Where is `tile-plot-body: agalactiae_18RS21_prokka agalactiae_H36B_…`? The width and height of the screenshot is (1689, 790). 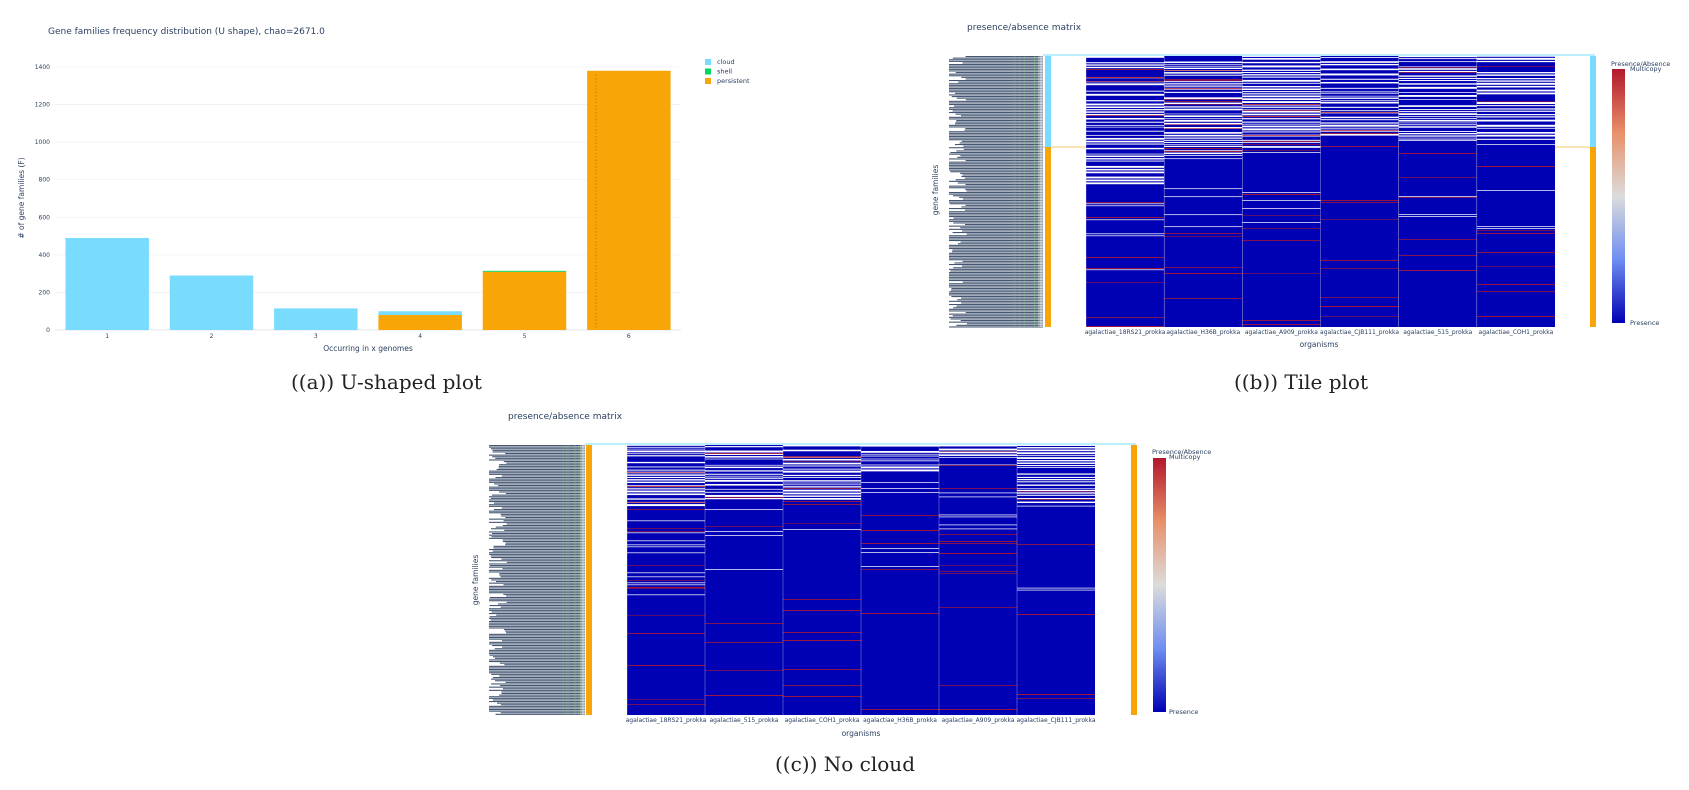 tile-plot-body: agalactiae_18RS21_prokka agalactiae_H36B_… is located at coordinates (1287, 195).